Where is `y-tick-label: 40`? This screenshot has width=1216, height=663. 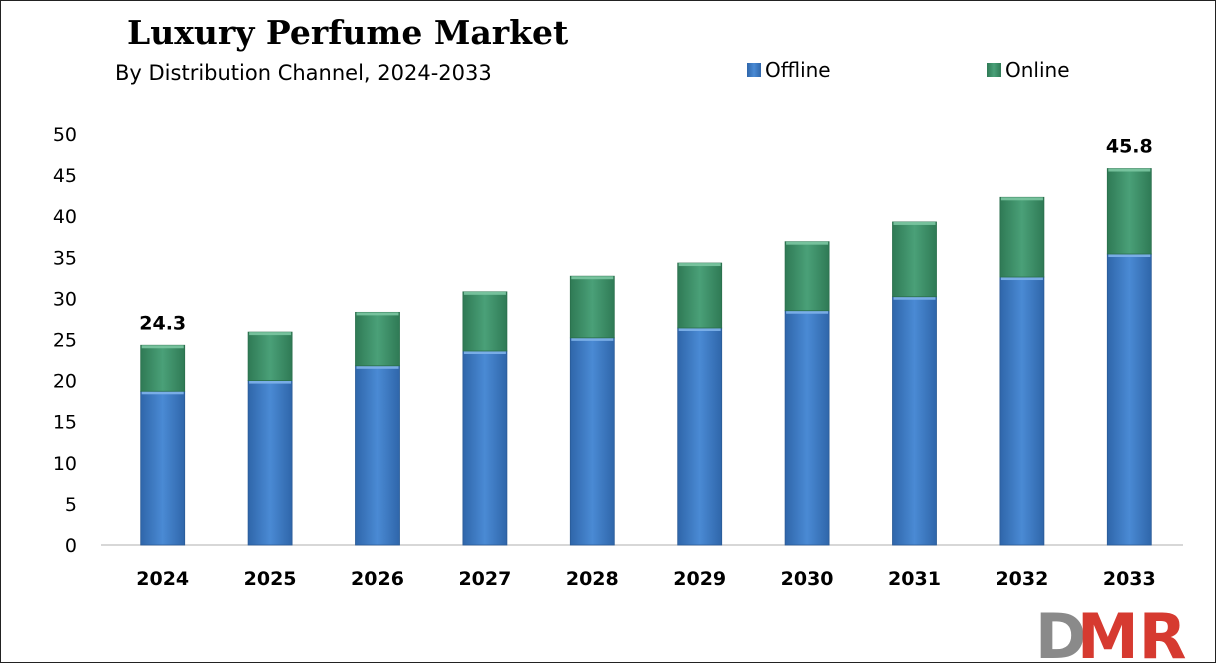
y-tick-label: 40 is located at coordinates (65, 217).